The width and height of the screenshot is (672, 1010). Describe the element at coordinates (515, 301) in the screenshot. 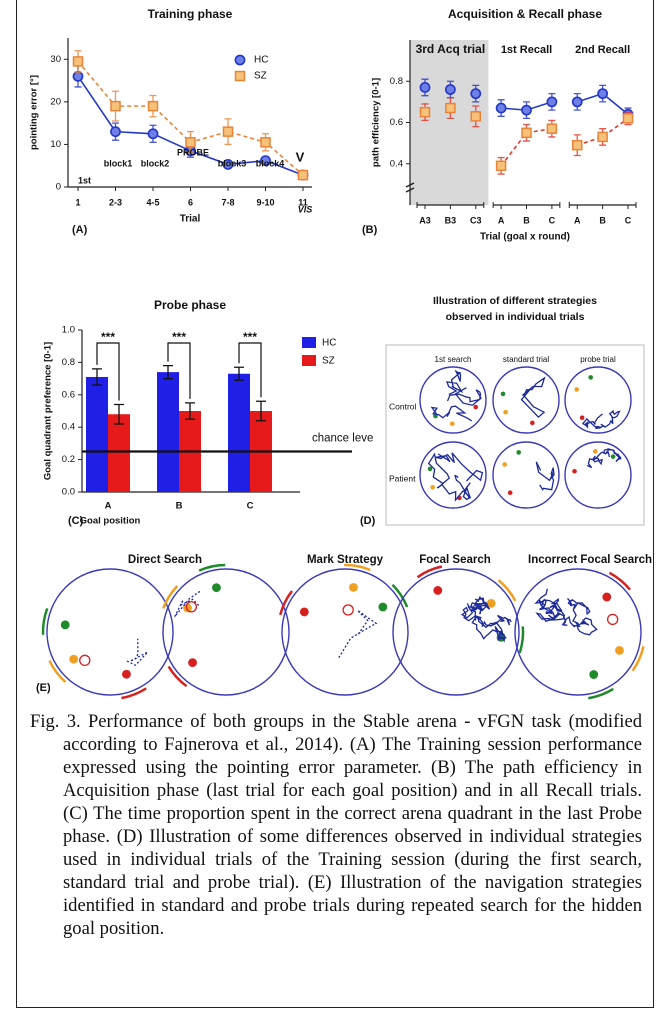

I see `panel-title: Illustration of different strategies` at that location.